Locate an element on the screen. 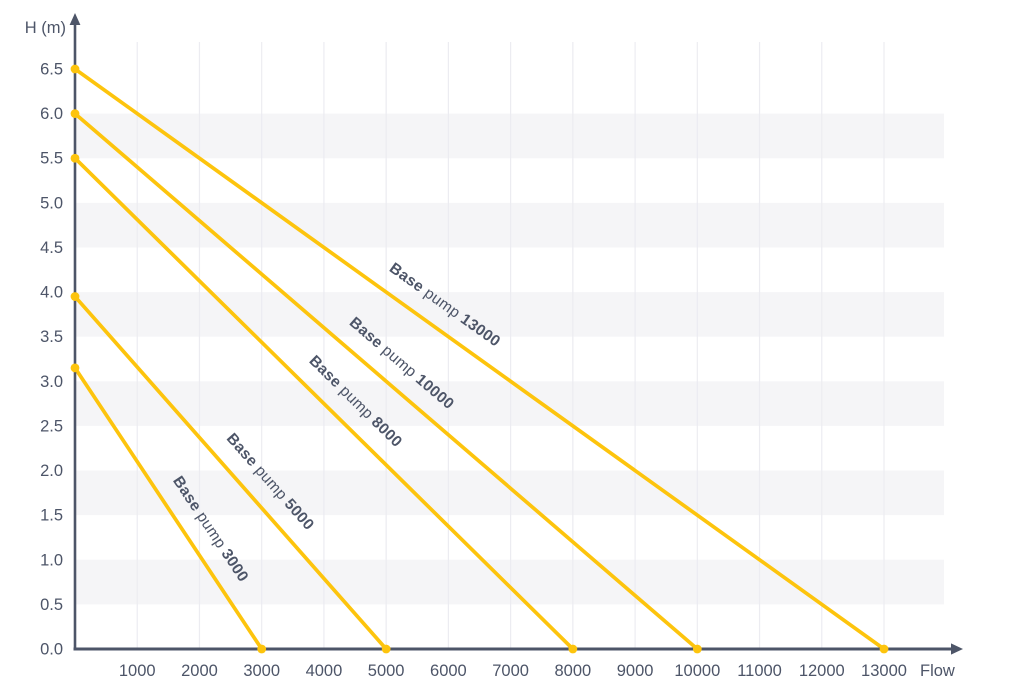 The height and width of the screenshot is (700, 1024). x-axis-title: Flow is located at coordinates (937, 671).